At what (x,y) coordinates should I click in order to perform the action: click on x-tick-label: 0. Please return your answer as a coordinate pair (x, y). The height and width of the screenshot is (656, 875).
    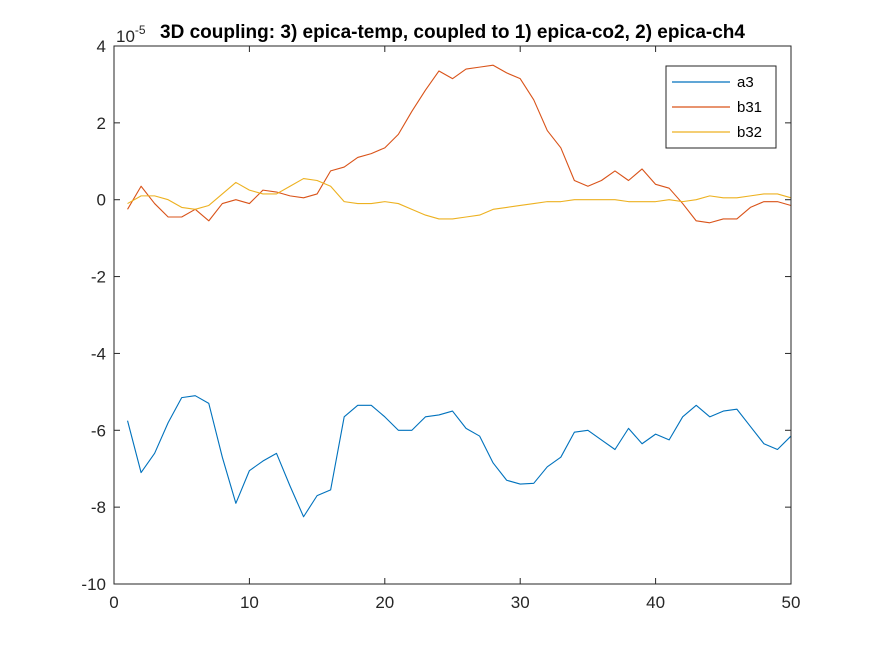
    Looking at the image, I should click on (113, 602).